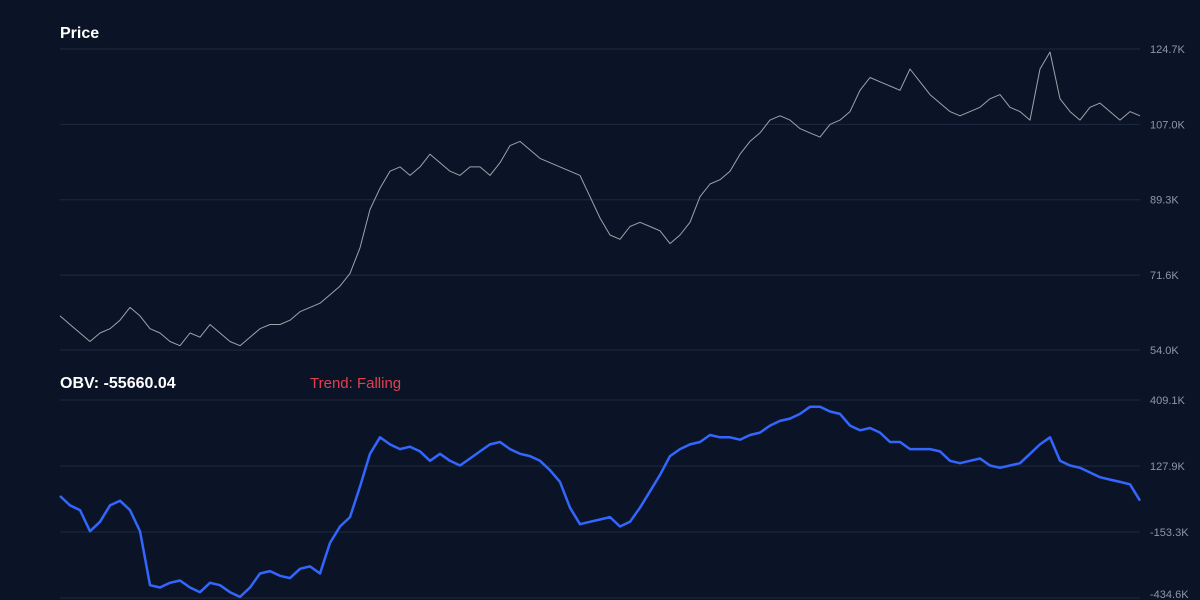 The image size is (1200, 600). What do you see at coordinates (1169, 533) in the screenshot?
I see `obv-ytick-label: -153.3K` at bounding box center [1169, 533].